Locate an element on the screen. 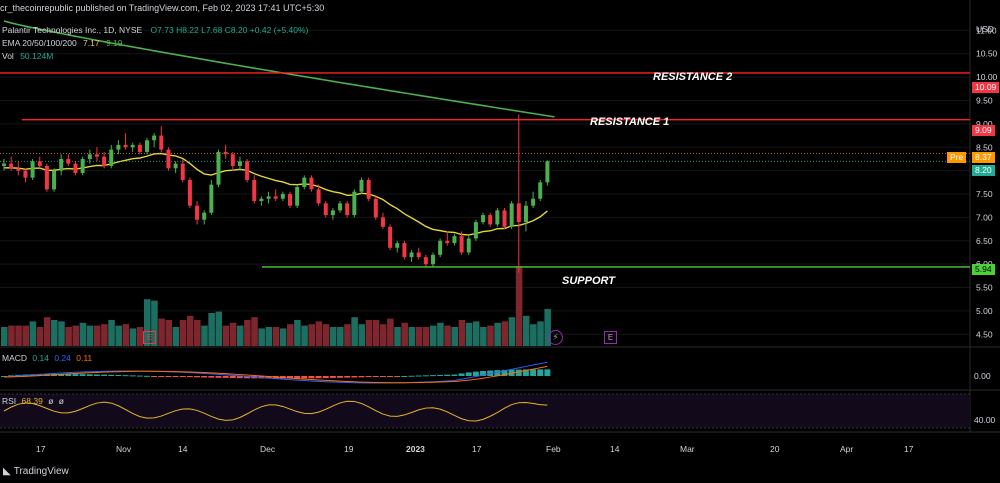  tradingview-logo: ◣ TradingView is located at coordinates (36, 471).